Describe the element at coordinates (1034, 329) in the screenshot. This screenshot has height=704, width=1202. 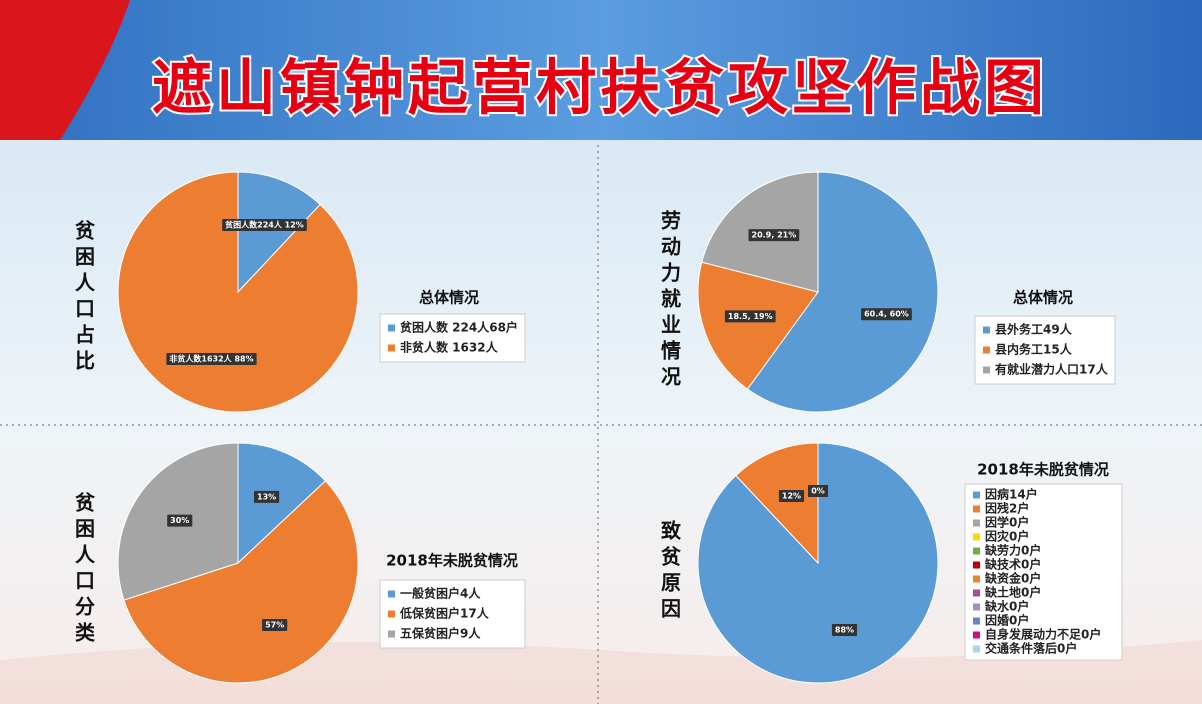
I see `legend-label: 县外务工49人` at that location.